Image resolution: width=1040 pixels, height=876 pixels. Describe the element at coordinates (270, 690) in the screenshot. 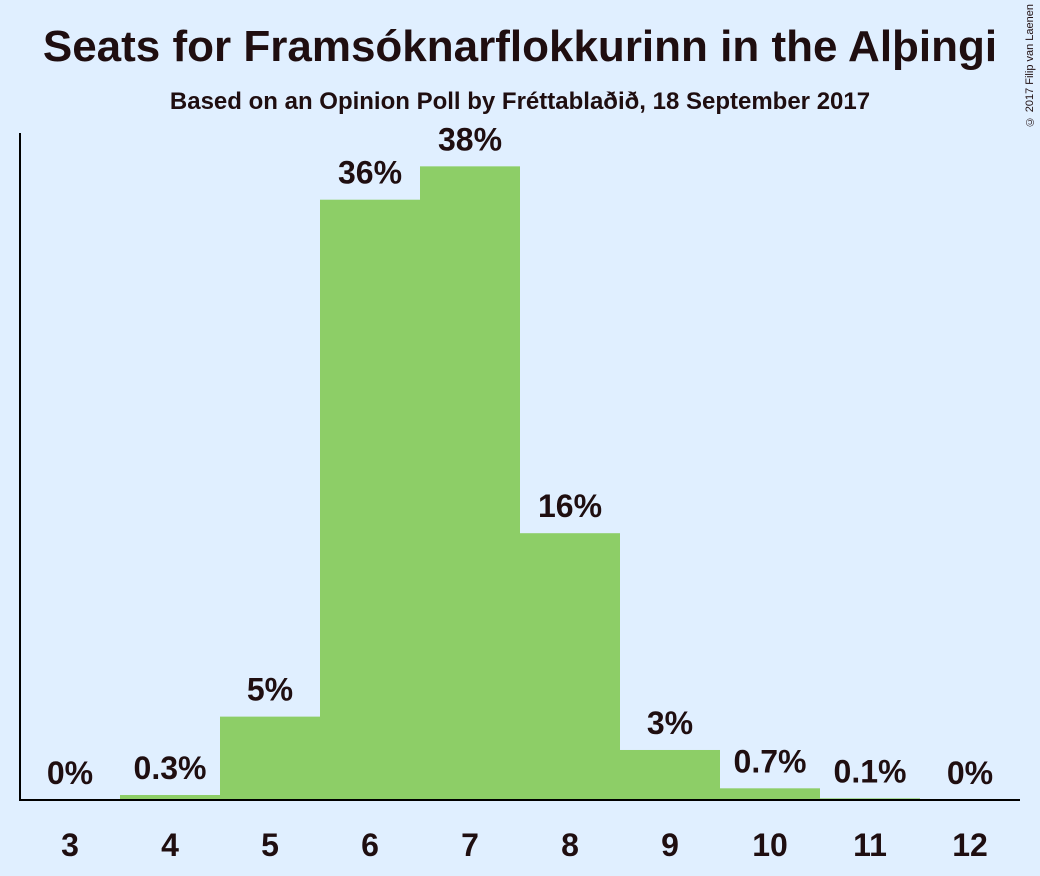

I see `data-label-5: 5%` at that location.